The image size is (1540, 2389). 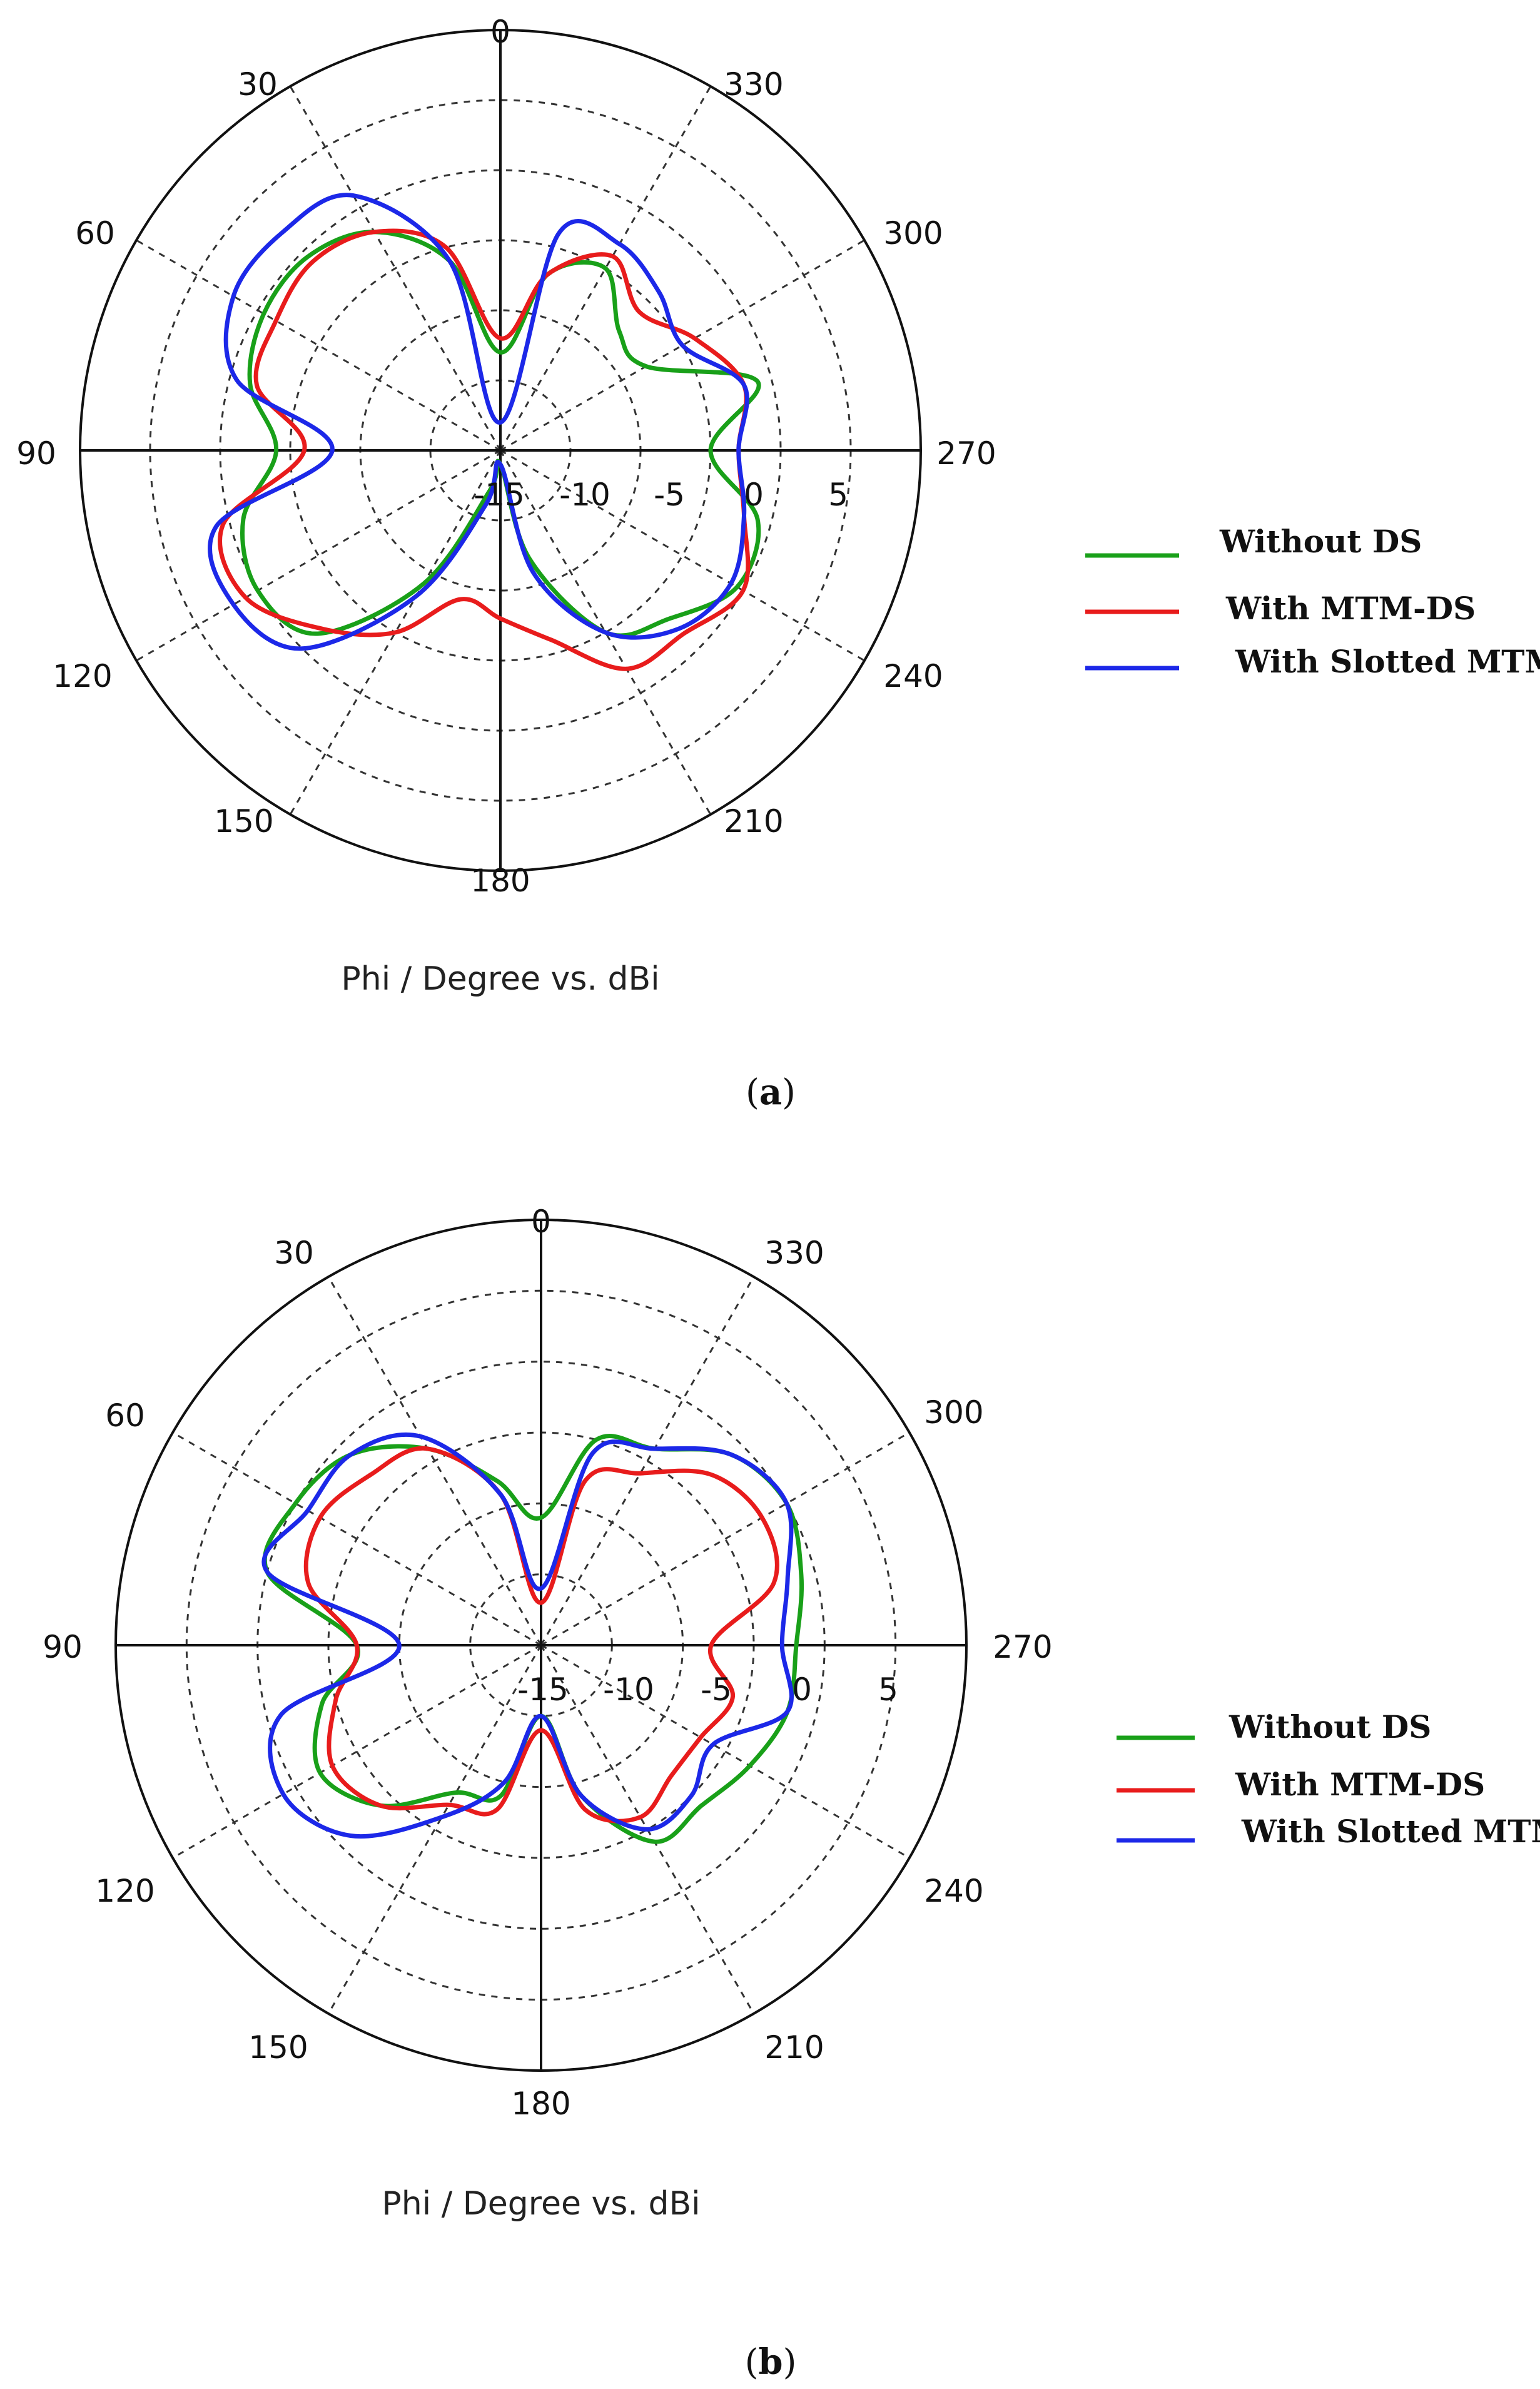 I want to click on axis-title-b: Phi / Degree vs. dBi, so click(x=541, y=2204).